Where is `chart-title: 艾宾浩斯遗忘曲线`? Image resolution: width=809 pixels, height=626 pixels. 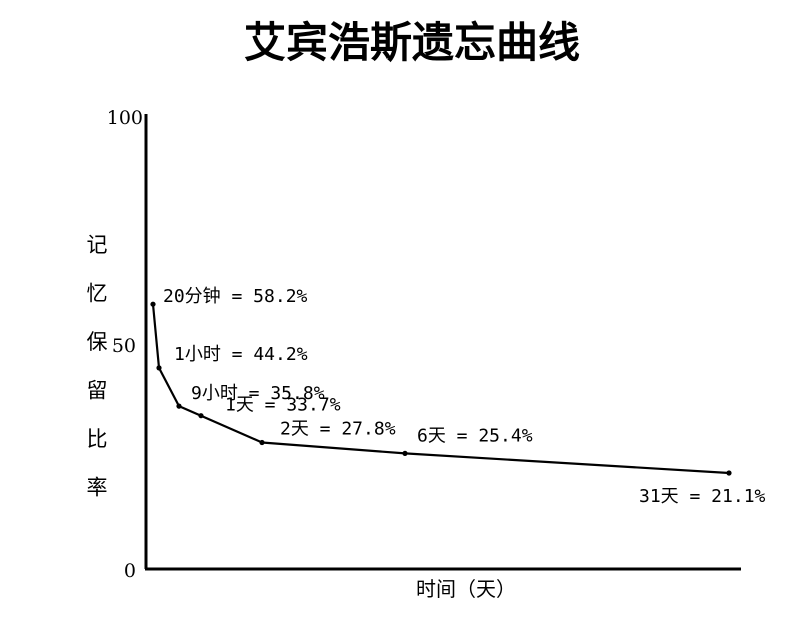
chart-title: 艾宾浩斯遗忘曲线 is located at coordinates (412, 42).